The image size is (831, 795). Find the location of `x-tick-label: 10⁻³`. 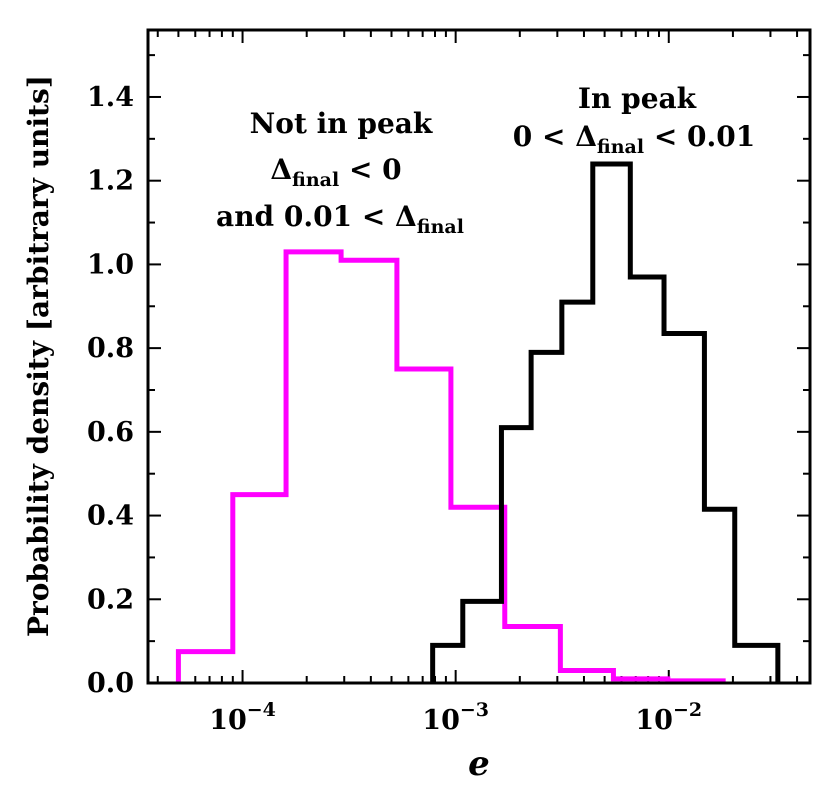

x-tick-label: 10⁻³ is located at coordinates (455, 717).